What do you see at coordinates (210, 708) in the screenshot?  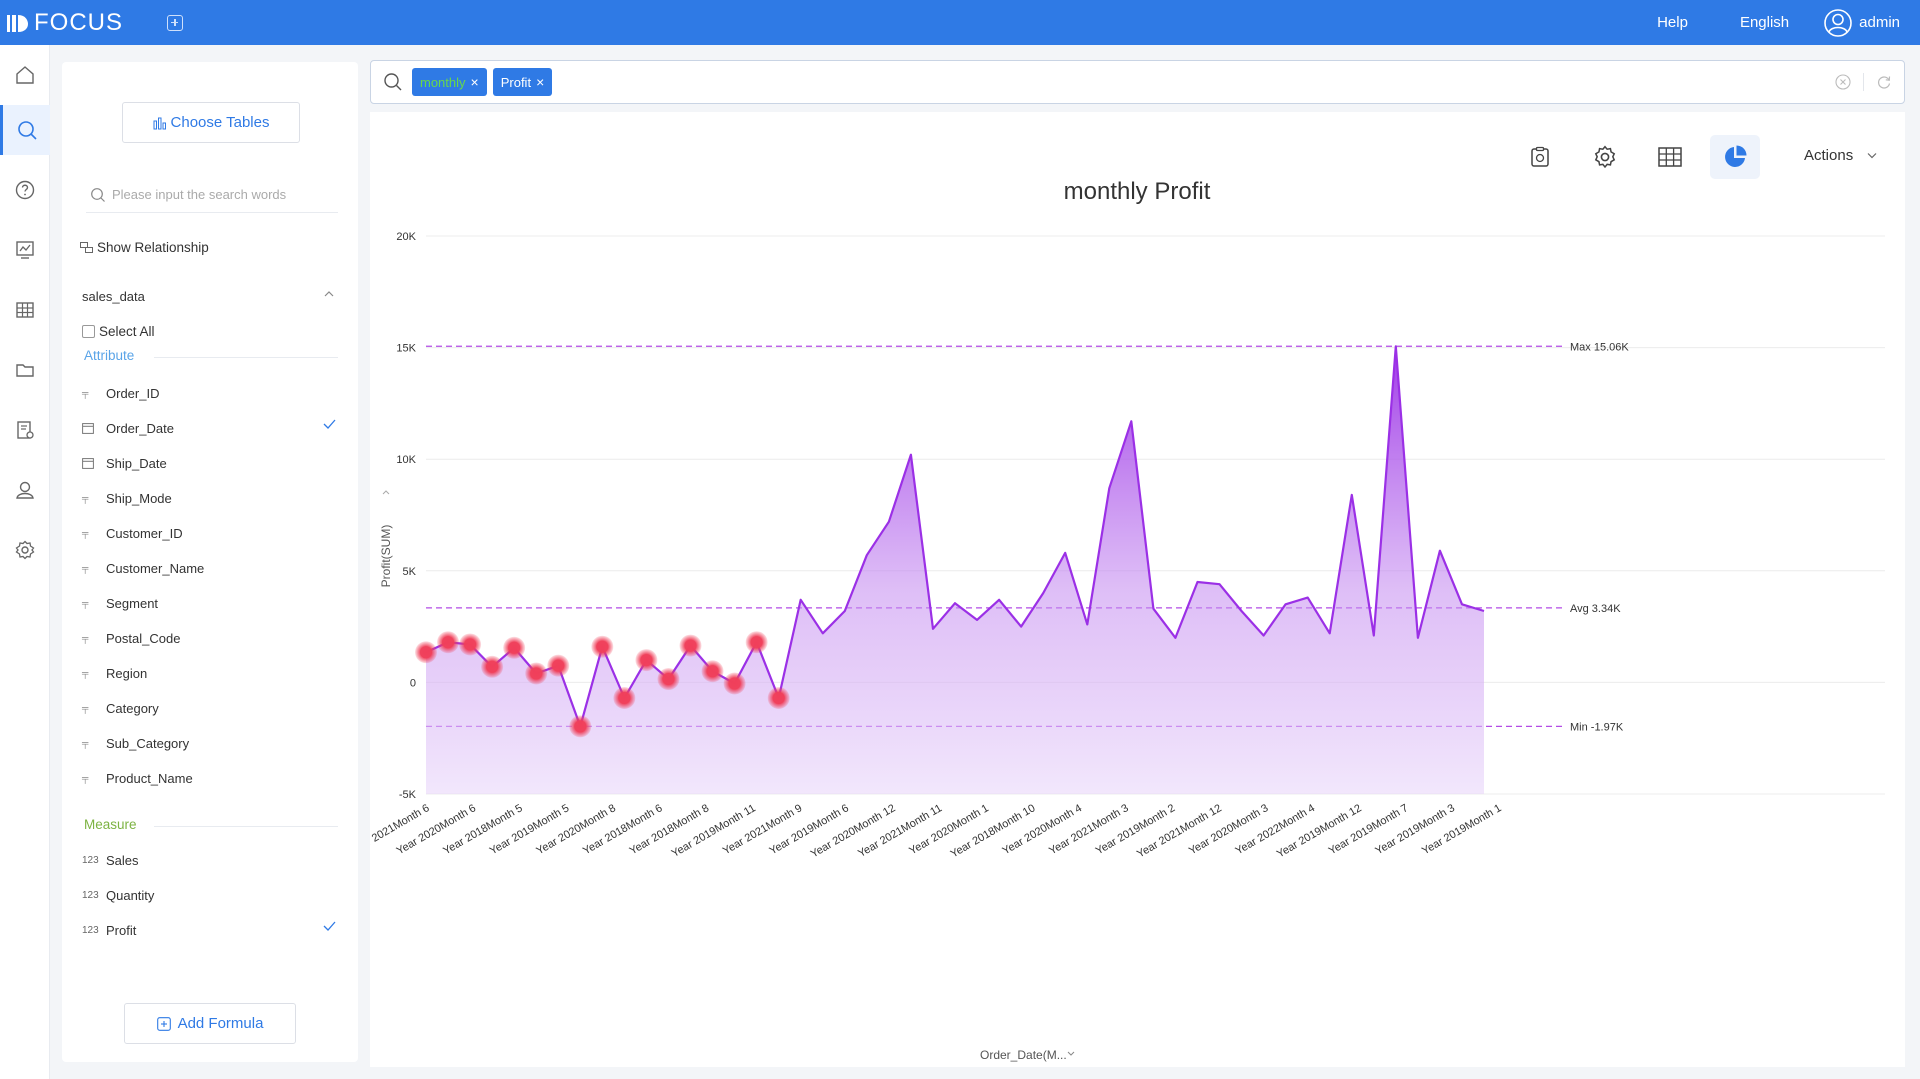 I see `field-item: ╤ Category` at bounding box center [210, 708].